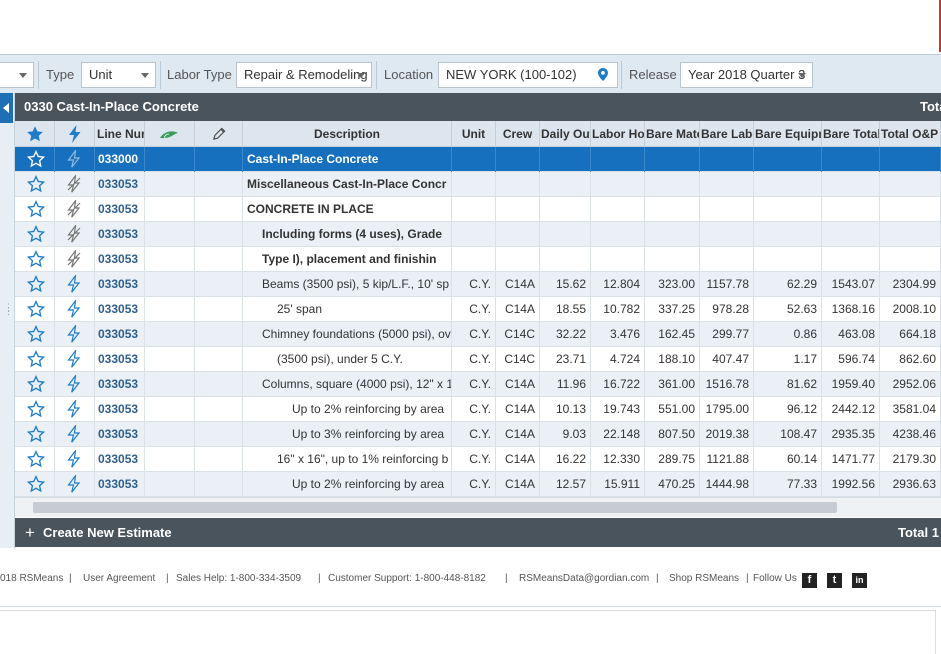 This screenshot has height=654, width=941. I want to click on bare-equipment-column-header: Bare Equipn, so click(788, 134).